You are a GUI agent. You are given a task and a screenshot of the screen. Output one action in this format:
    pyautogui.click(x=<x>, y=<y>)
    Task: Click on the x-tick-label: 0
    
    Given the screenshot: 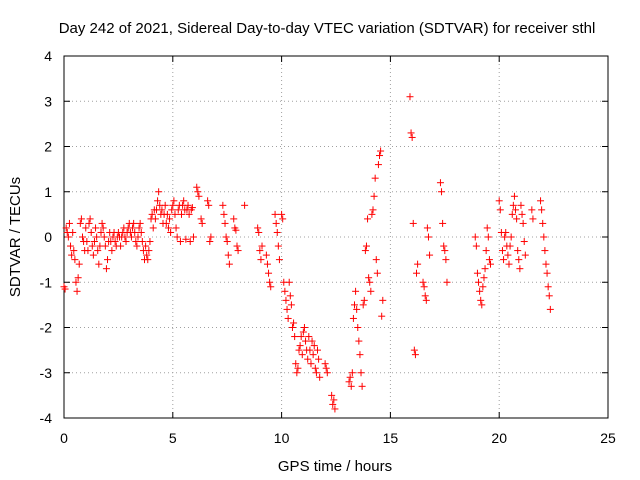 What is the action you would take?
    pyautogui.click(x=64, y=438)
    